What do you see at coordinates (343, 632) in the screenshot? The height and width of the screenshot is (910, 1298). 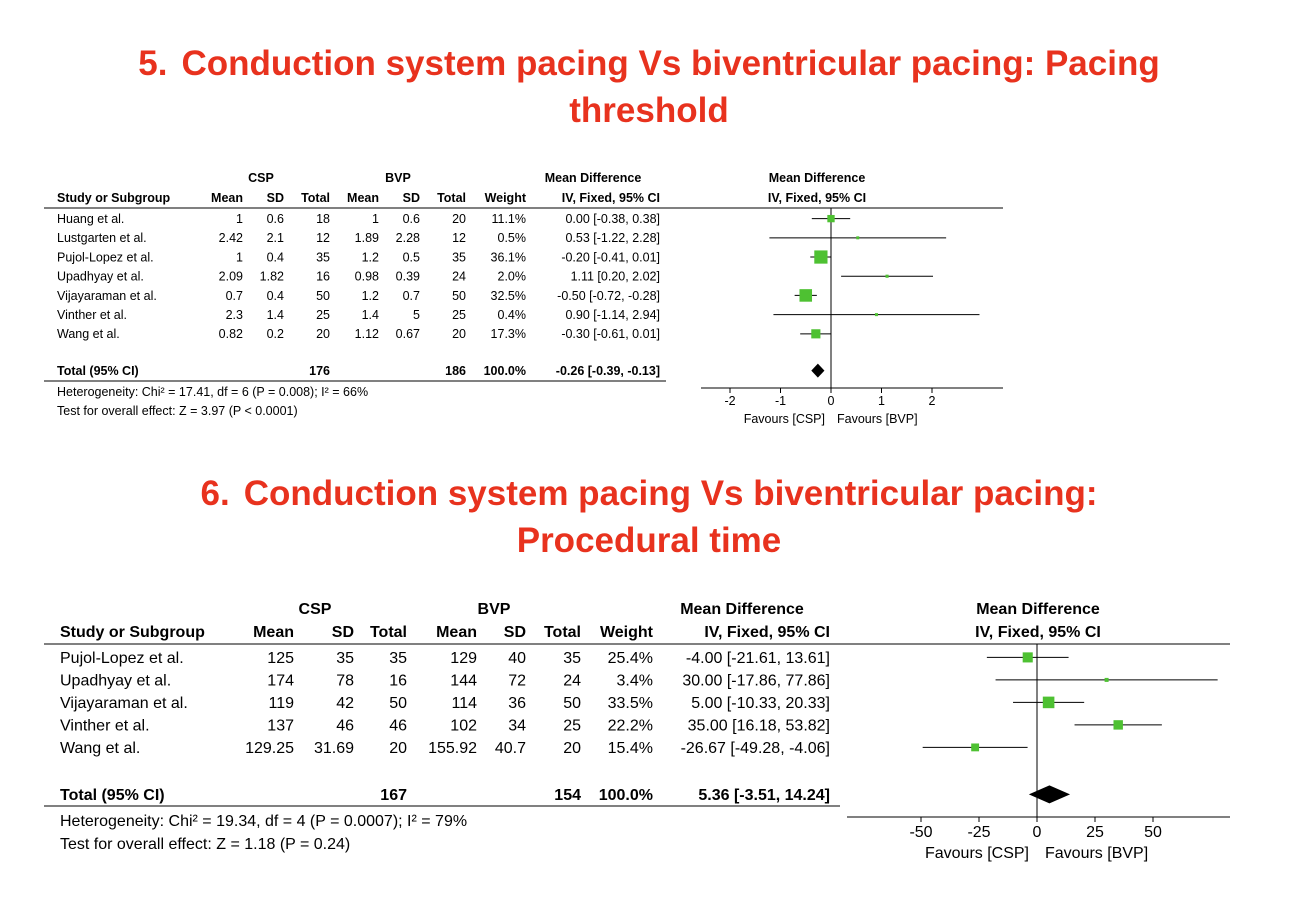 I see `csp-sd-header: SD` at bounding box center [343, 632].